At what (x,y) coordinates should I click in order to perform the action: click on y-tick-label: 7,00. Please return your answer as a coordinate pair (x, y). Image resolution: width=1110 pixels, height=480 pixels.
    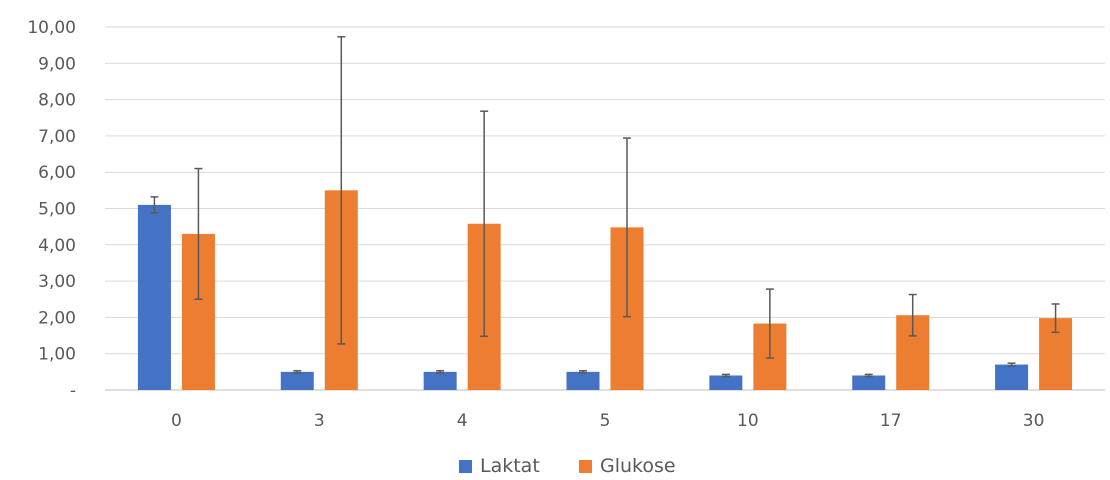
    Looking at the image, I should click on (57, 137).